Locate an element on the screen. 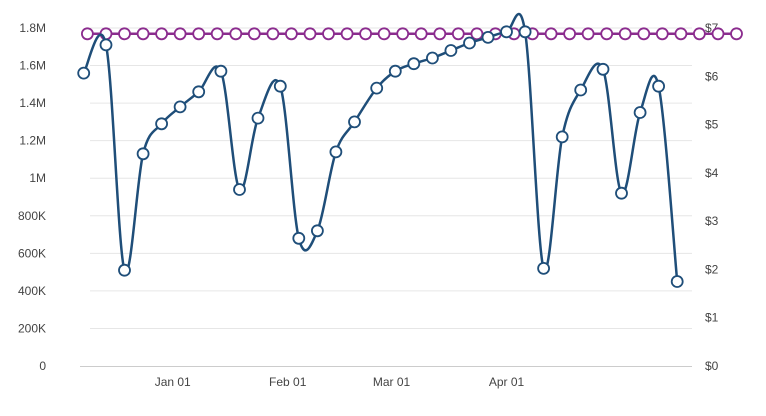 This screenshot has height=416, width=766. y-right-tick-label: $1 is located at coordinates (712, 318).